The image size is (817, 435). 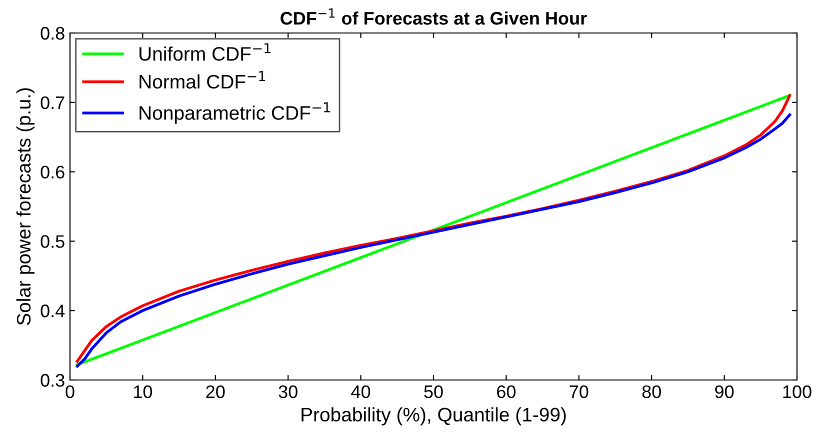 What do you see at coordinates (205, 52) in the screenshot?
I see `legend-label: Uniform CDF$^{−1}$` at bounding box center [205, 52].